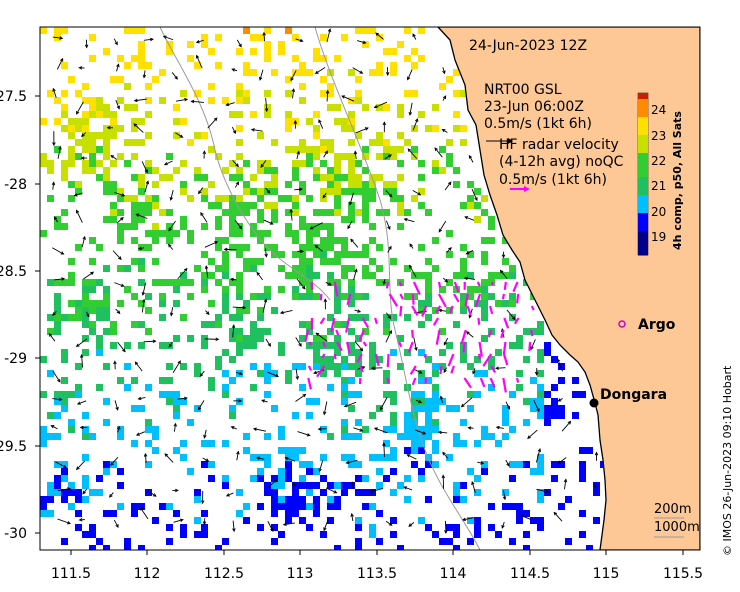 The image size is (740, 592). Describe the element at coordinates (677, 527) in the screenshot. I see `contour-legend-1000m: 1000m` at that location.